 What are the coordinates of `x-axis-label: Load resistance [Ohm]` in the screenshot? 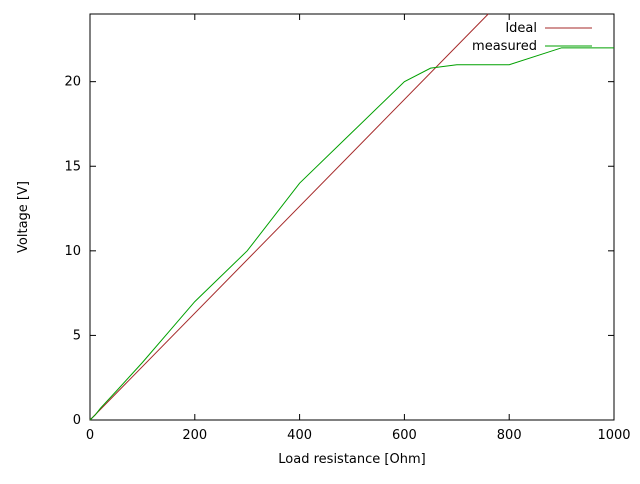 It's located at (351, 459).